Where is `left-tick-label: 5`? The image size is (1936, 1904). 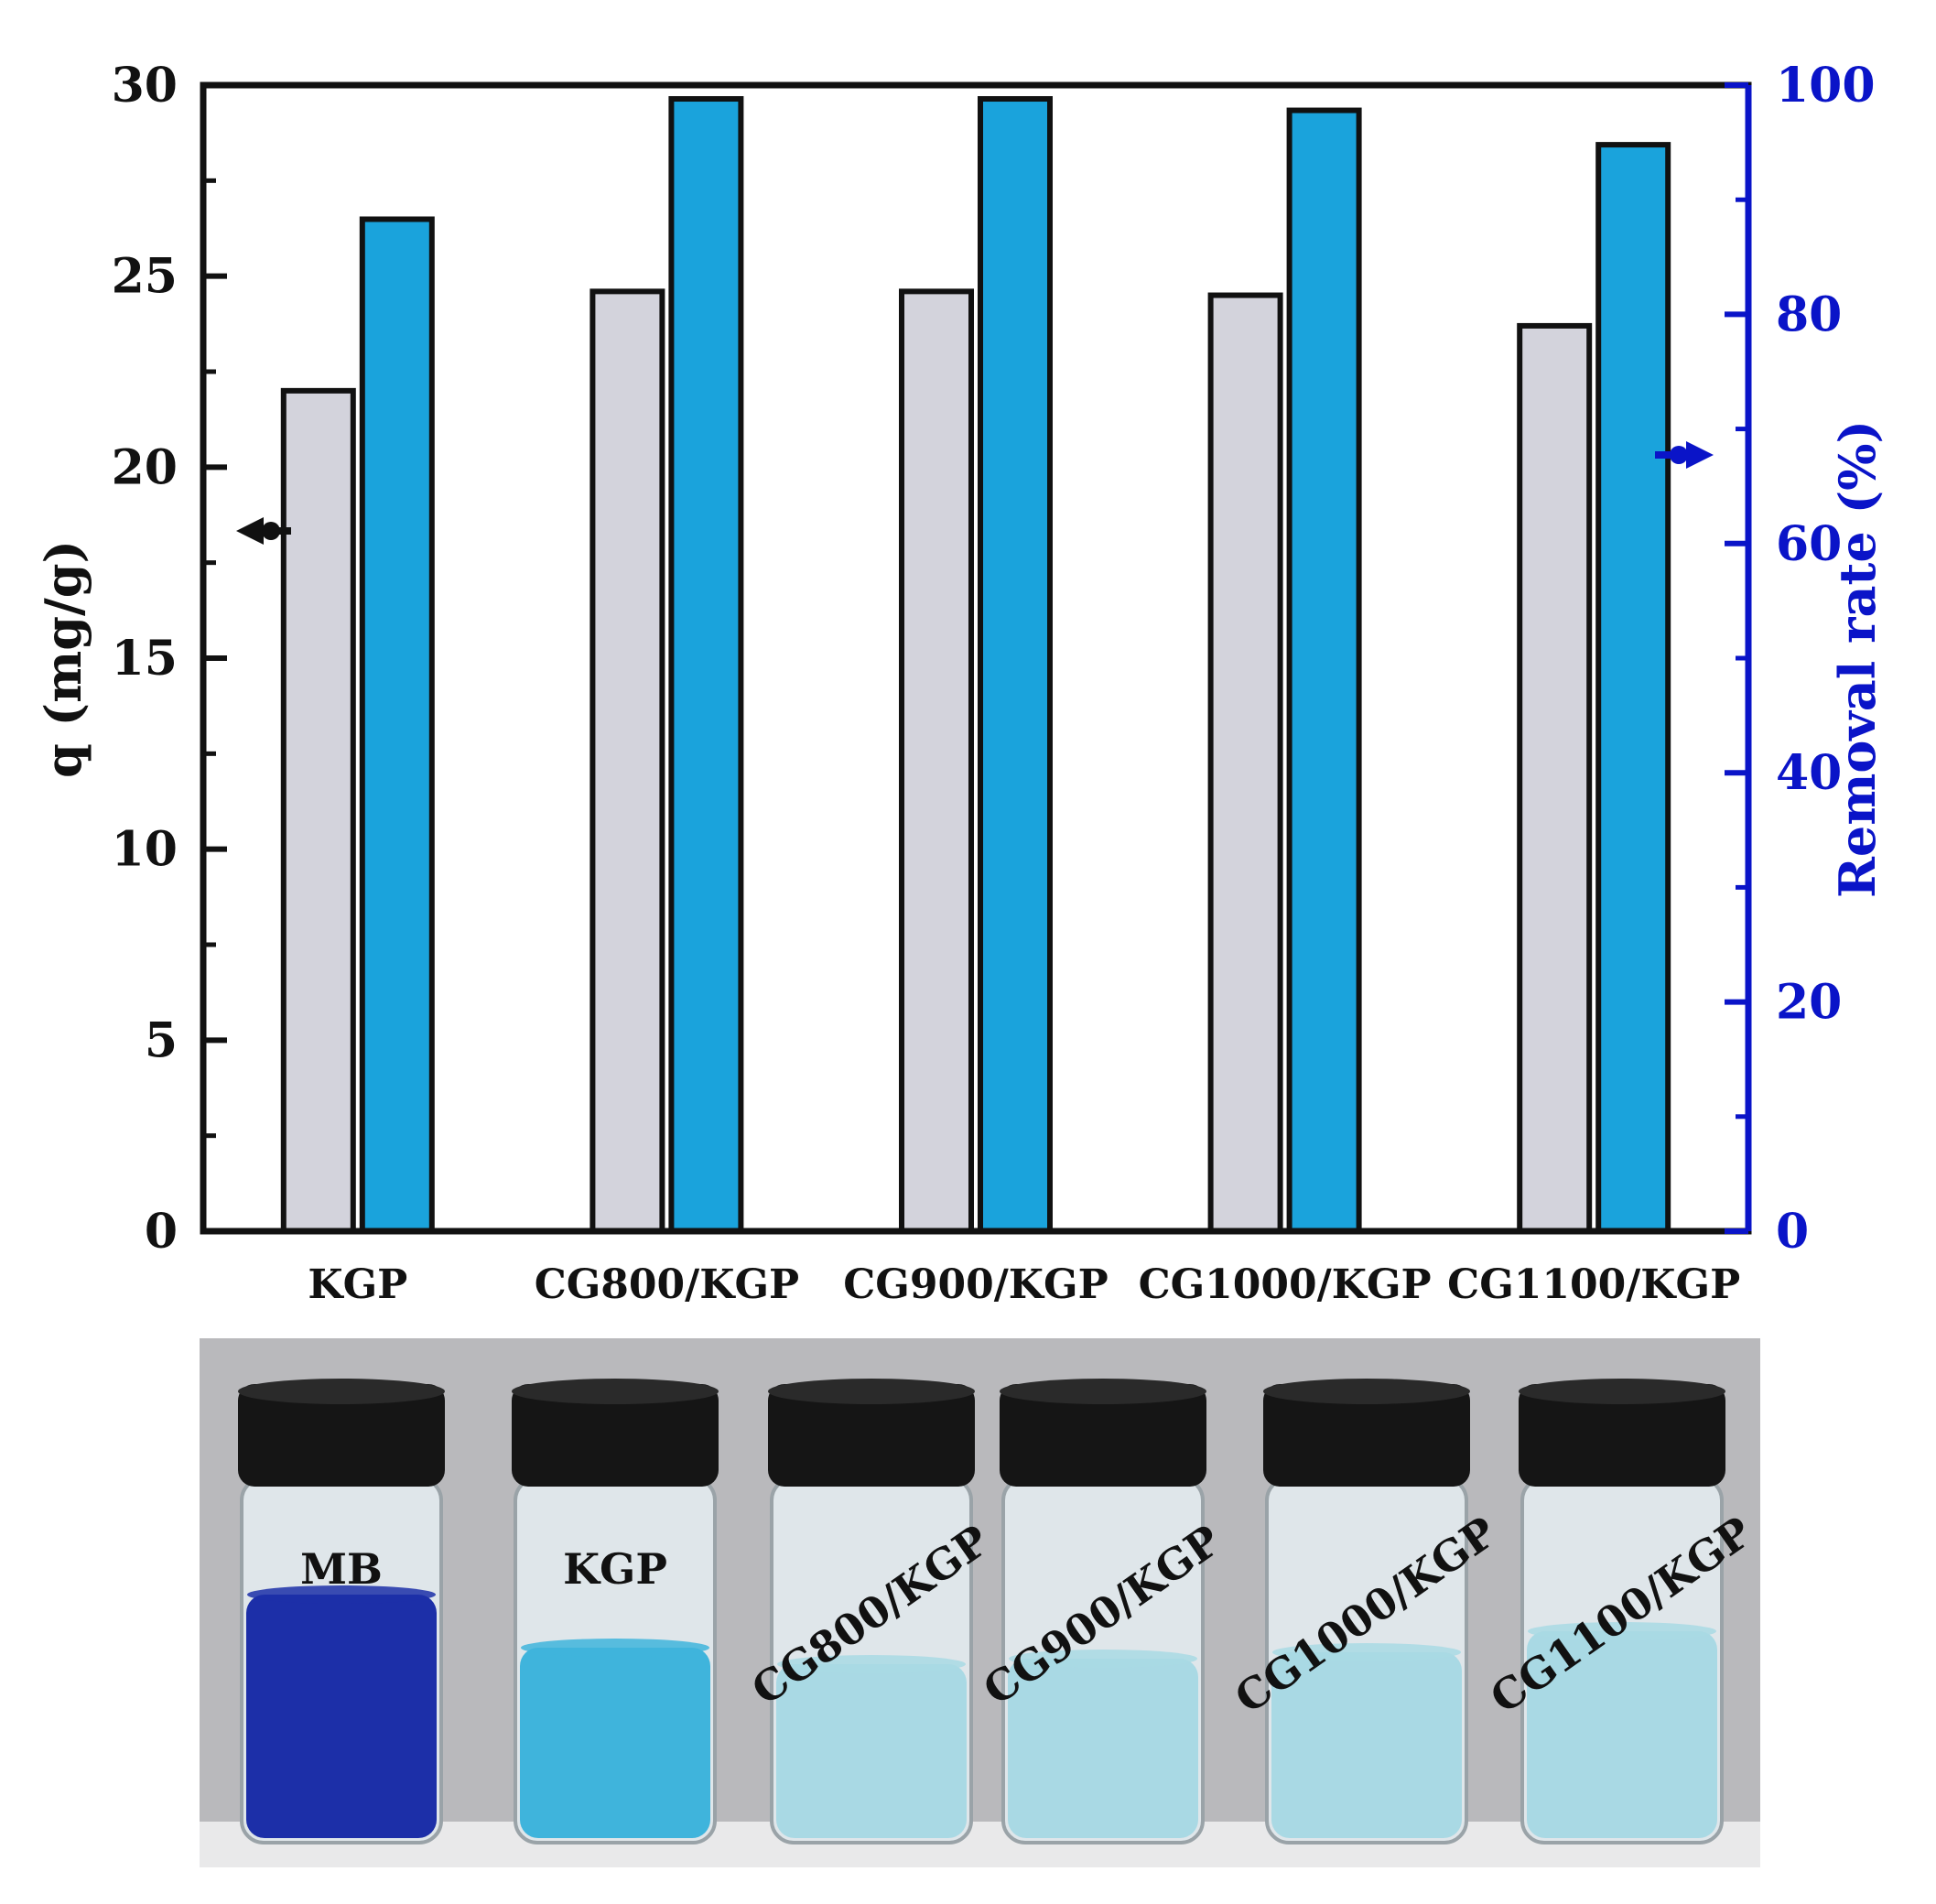
left-tick-label: 5 is located at coordinates (161, 1040).